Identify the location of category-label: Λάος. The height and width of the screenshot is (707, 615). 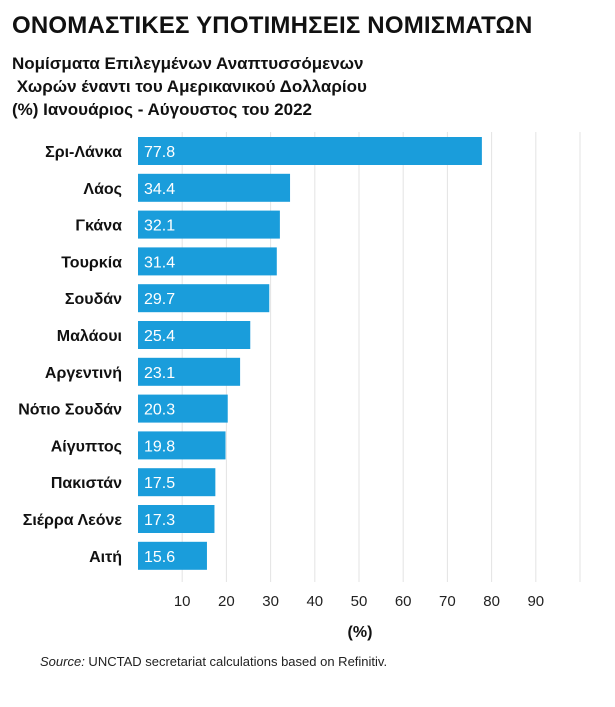
(102, 189).